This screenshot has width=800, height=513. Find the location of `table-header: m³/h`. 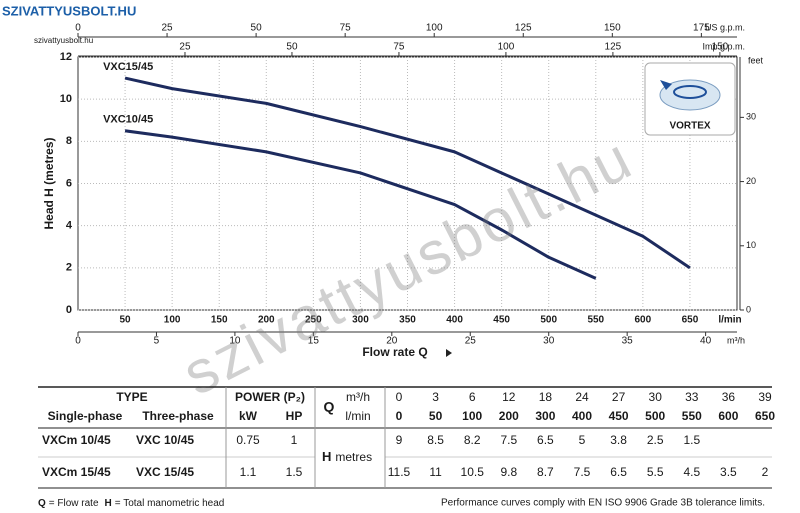

table-header: m³/h is located at coordinates (358, 397).